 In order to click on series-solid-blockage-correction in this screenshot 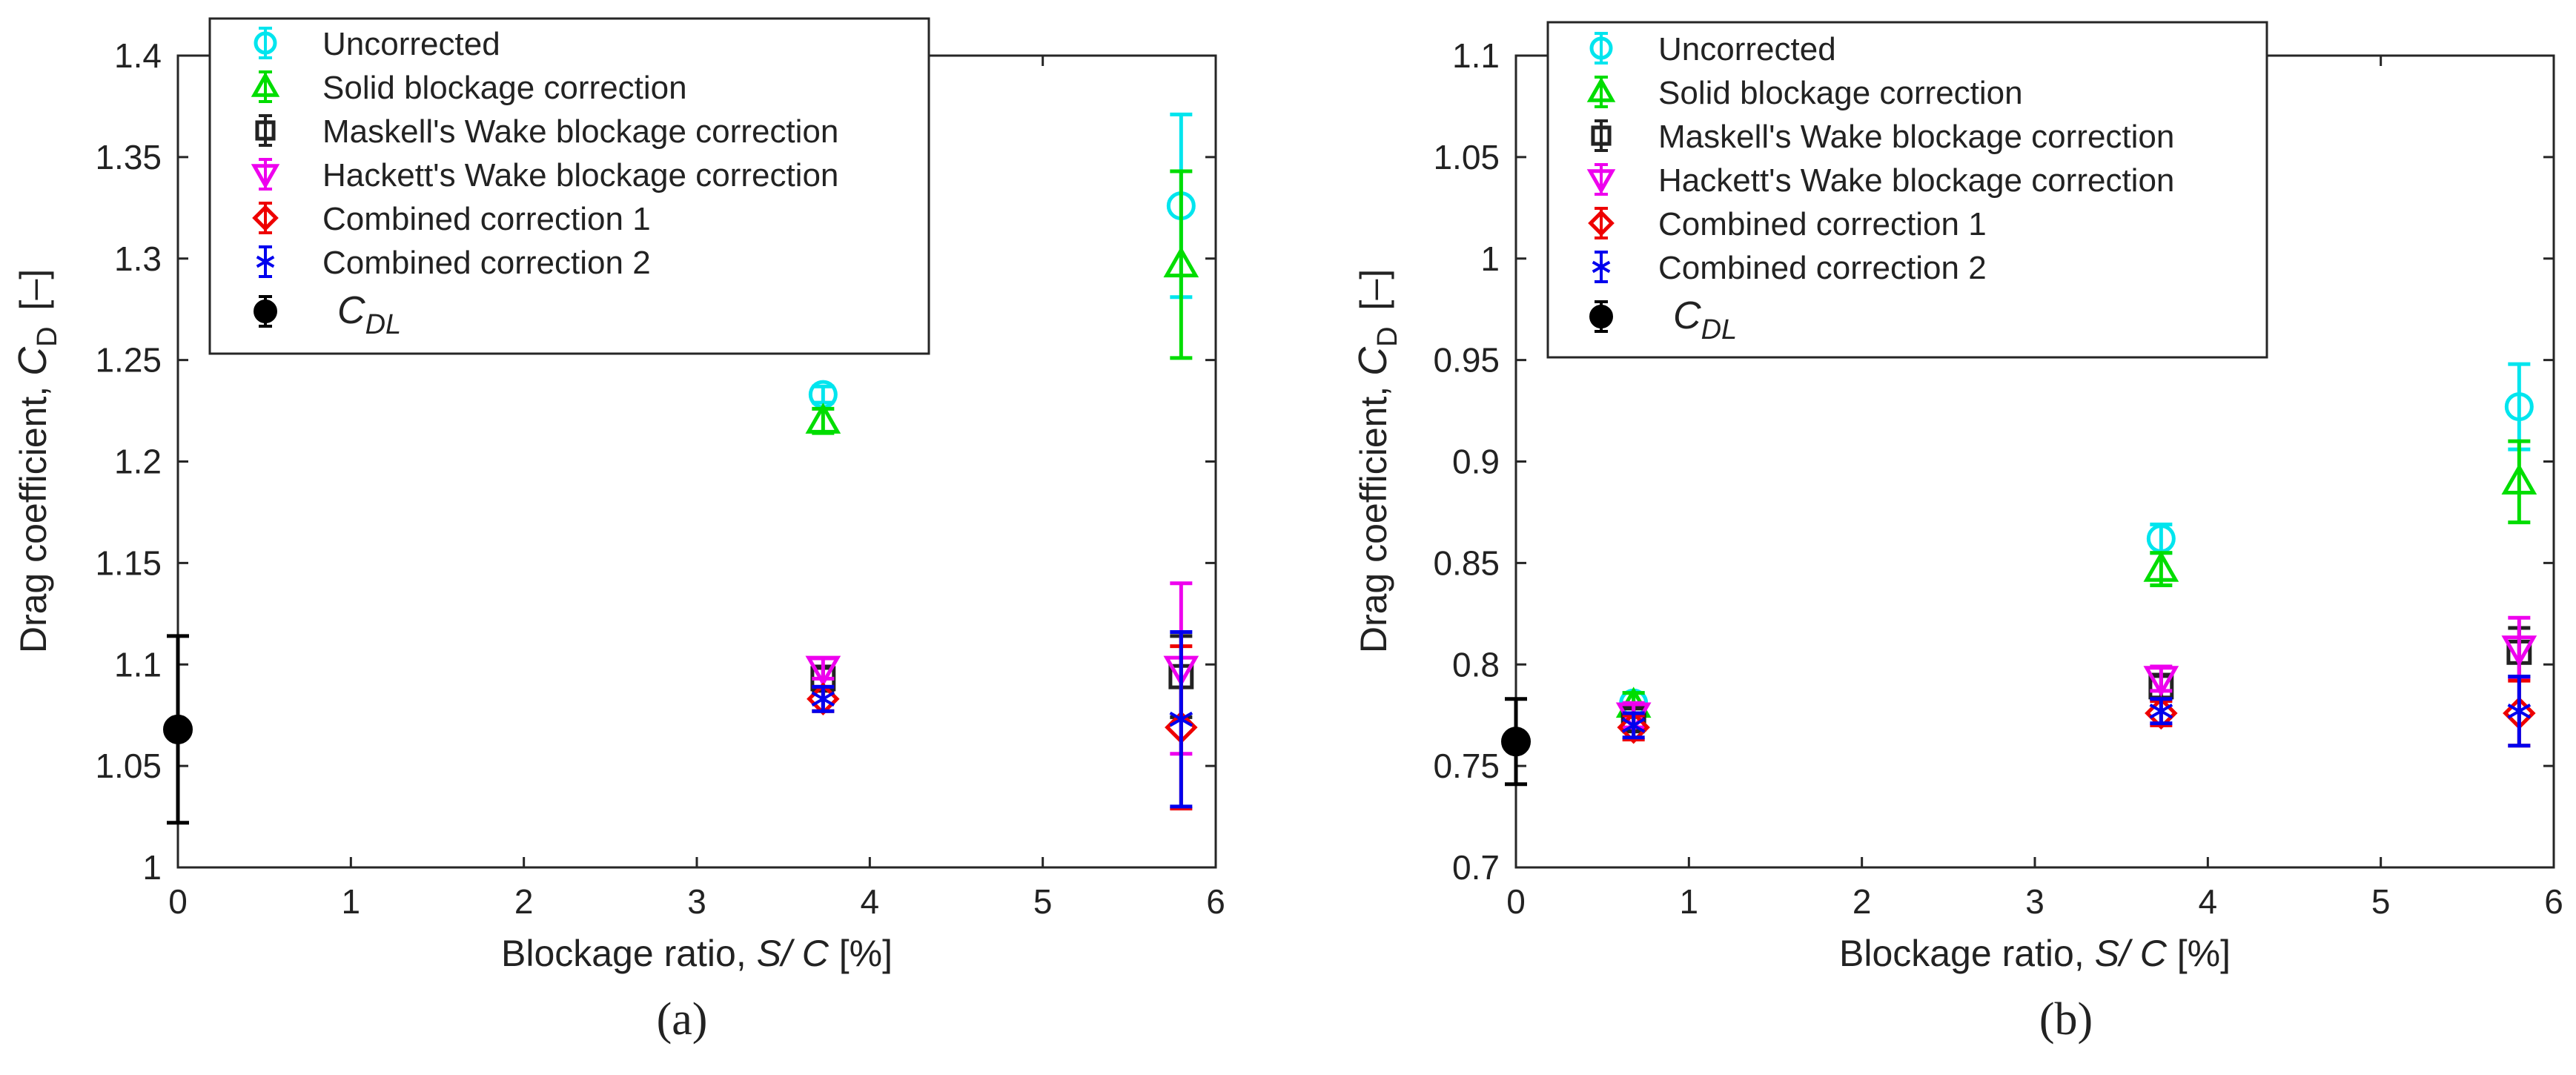, I will do `click(1002, 302)`.